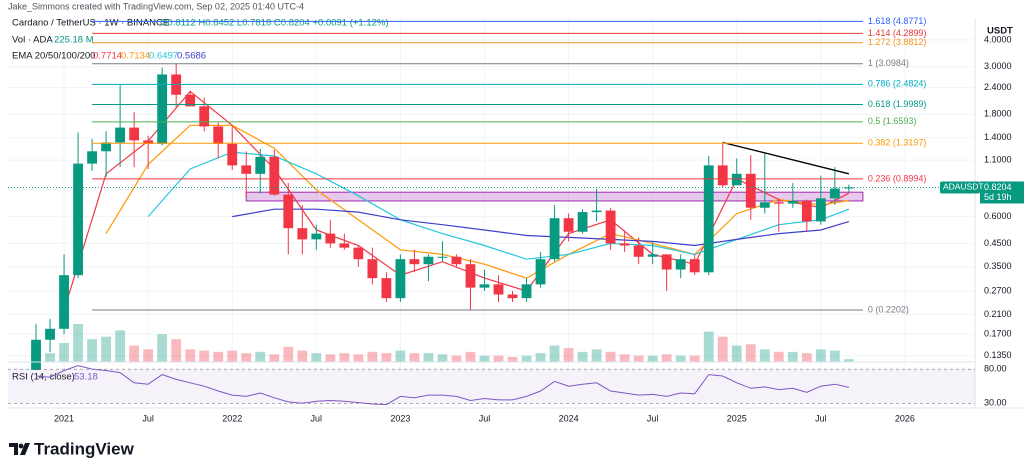 Image resolution: width=1024 pixels, height=471 pixels. Describe the element at coordinates (541, 227) in the screenshot. I see `ema-line` at that location.